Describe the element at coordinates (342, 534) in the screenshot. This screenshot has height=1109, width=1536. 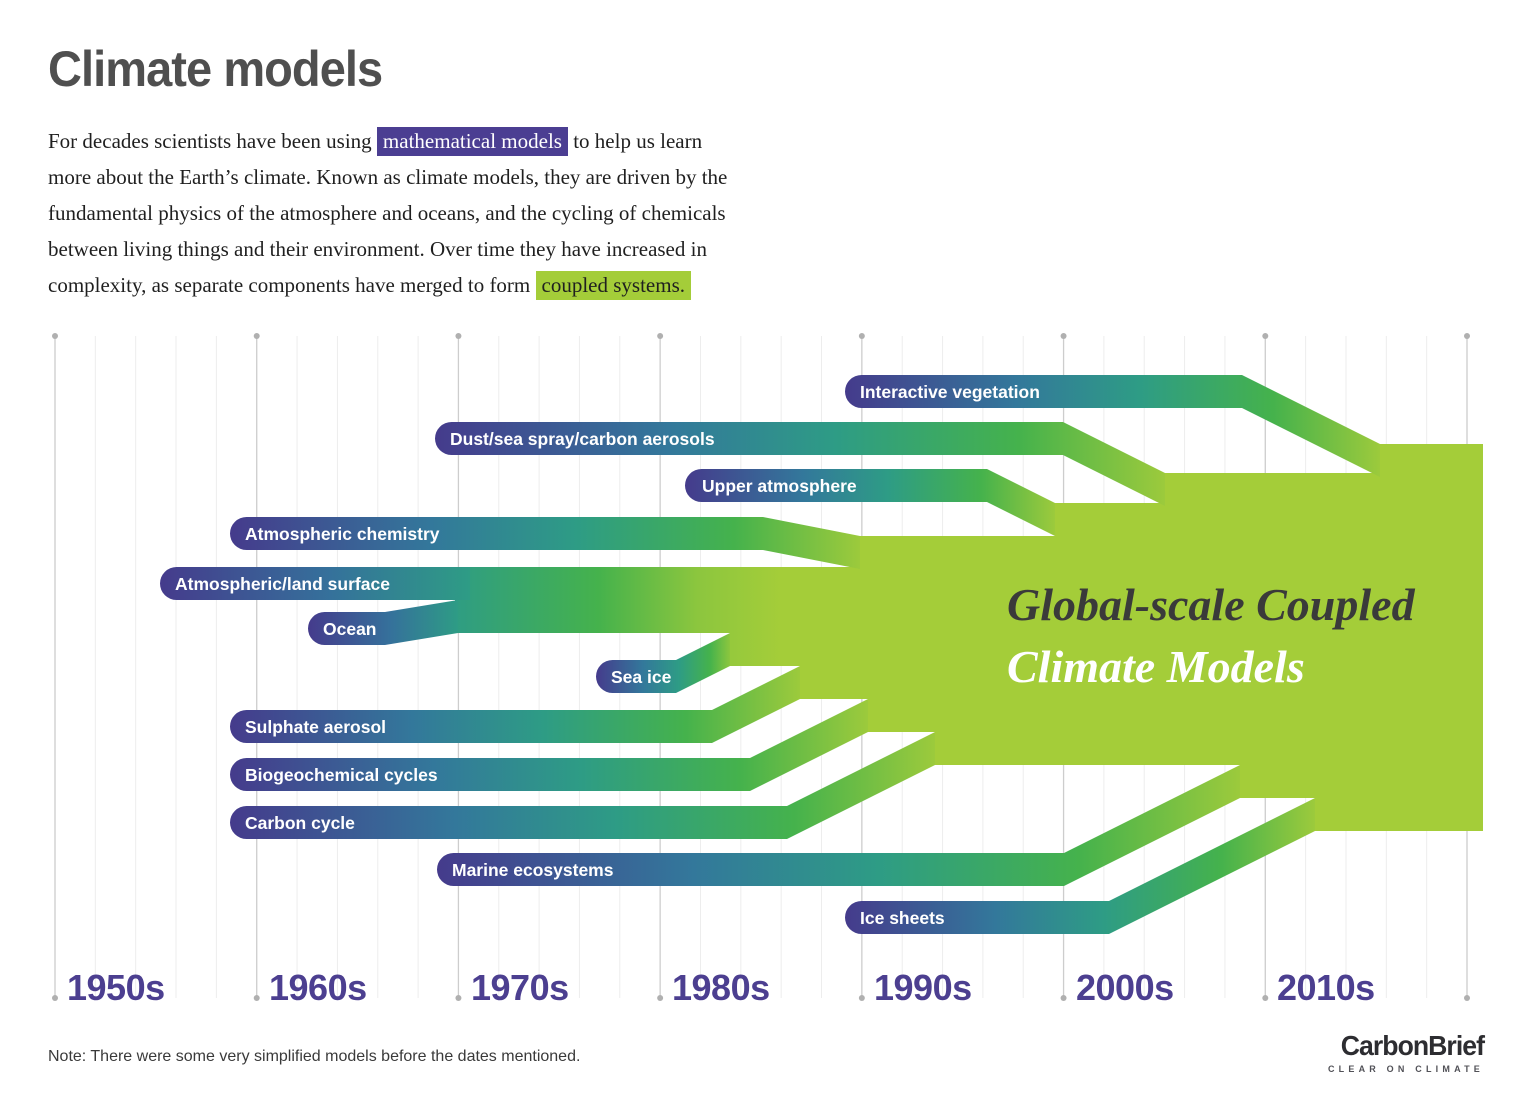
I see `band-label-atmospheric-chemistry: Atmospheric chemistry` at that location.